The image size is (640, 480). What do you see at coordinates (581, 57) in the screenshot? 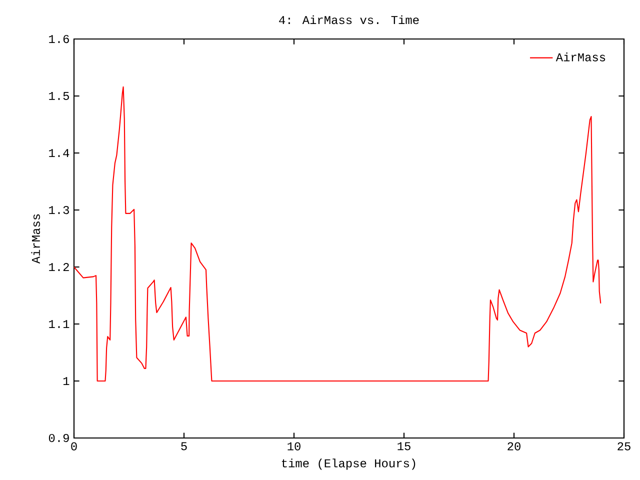
I see `legend-label: AirMass` at bounding box center [581, 57].